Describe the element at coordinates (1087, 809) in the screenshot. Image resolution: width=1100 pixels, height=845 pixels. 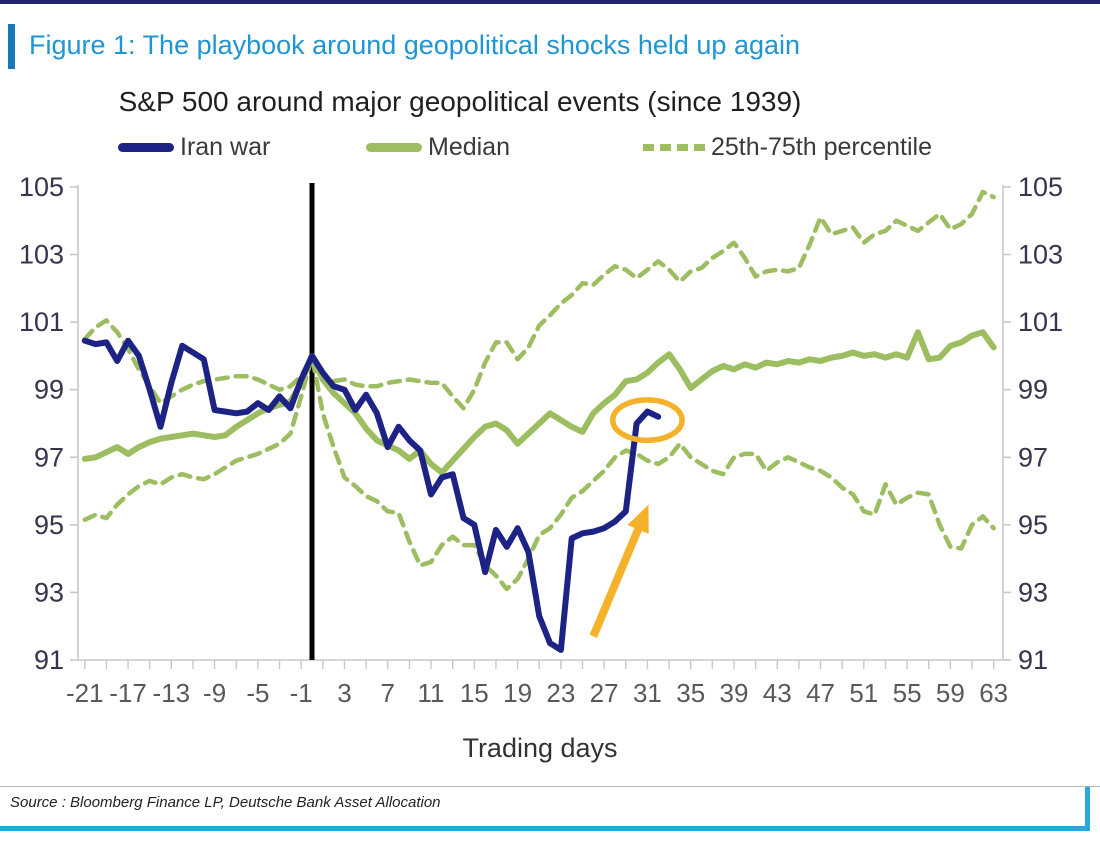
I see `right-accent-bar` at that location.